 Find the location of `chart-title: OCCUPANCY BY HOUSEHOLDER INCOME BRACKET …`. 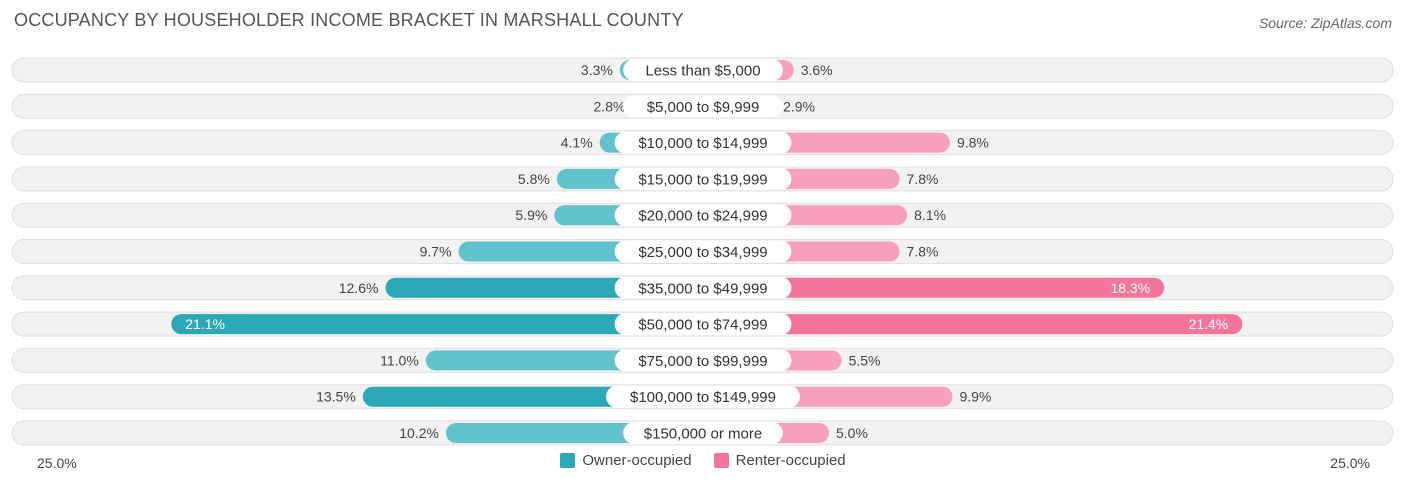

chart-title: OCCUPANCY BY HOUSEHOLDER INCOME BRACKET … is located at coordinates (349, 20).